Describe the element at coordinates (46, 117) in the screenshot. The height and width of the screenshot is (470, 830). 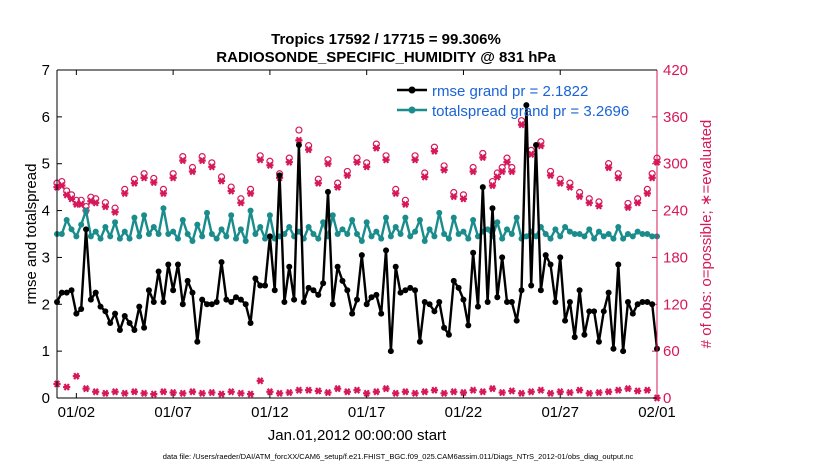
I see `y-tick-label-left: 6` at that location.